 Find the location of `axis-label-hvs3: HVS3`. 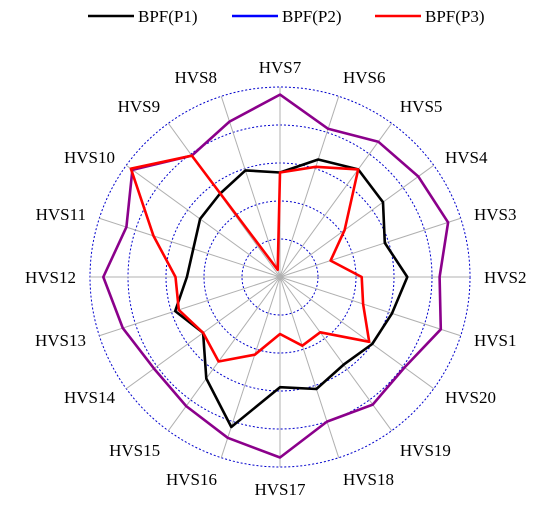

axis-label-hvs3: HVS3 is located at coordinates (495, 214).